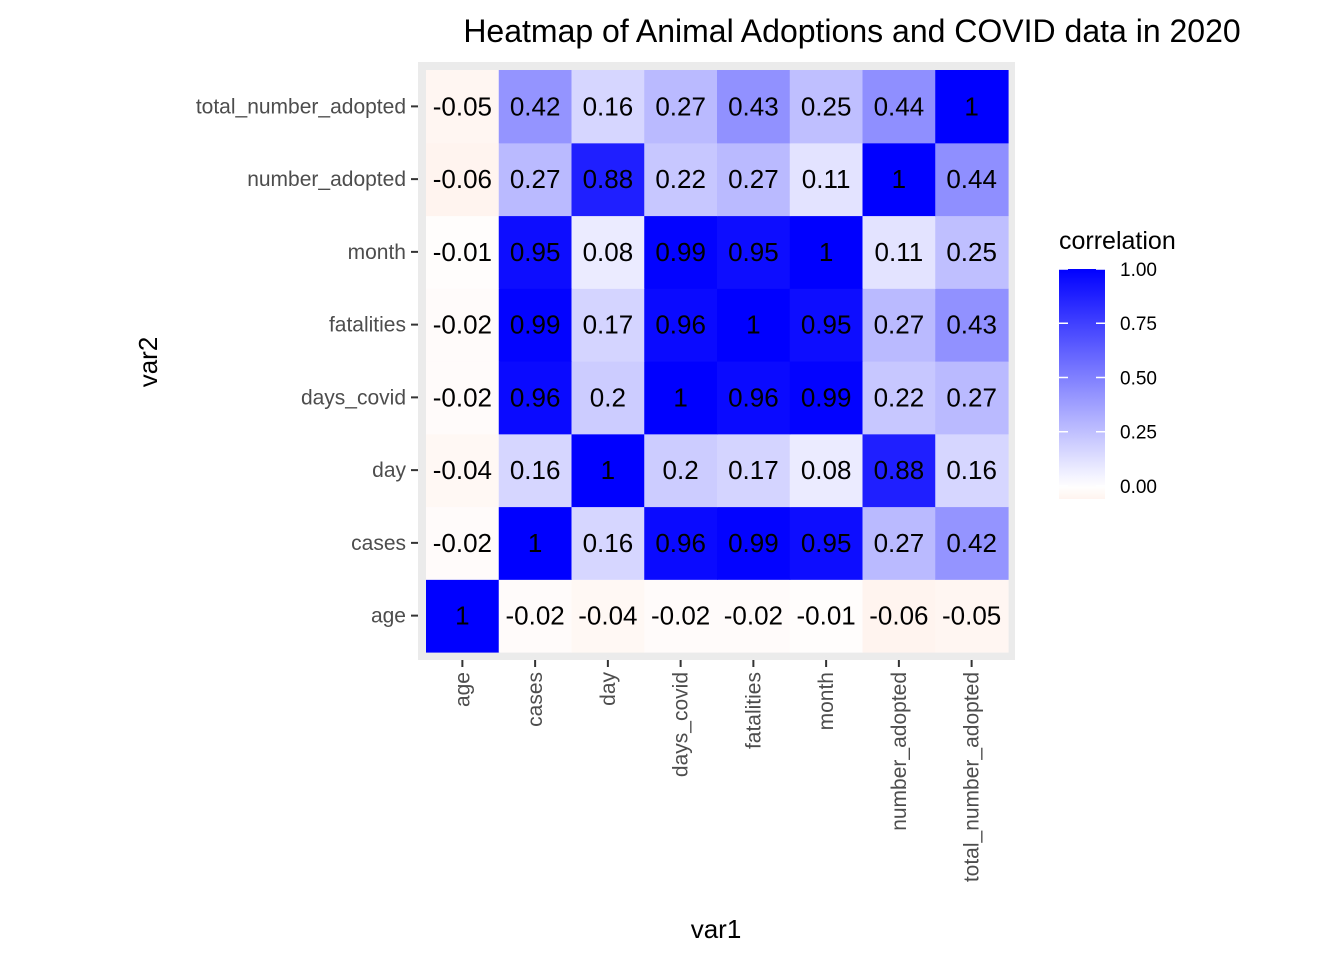 This screenshot has width=1344, height=960. I want to click on y-tick-label-cases: cases, so click(378, 543).